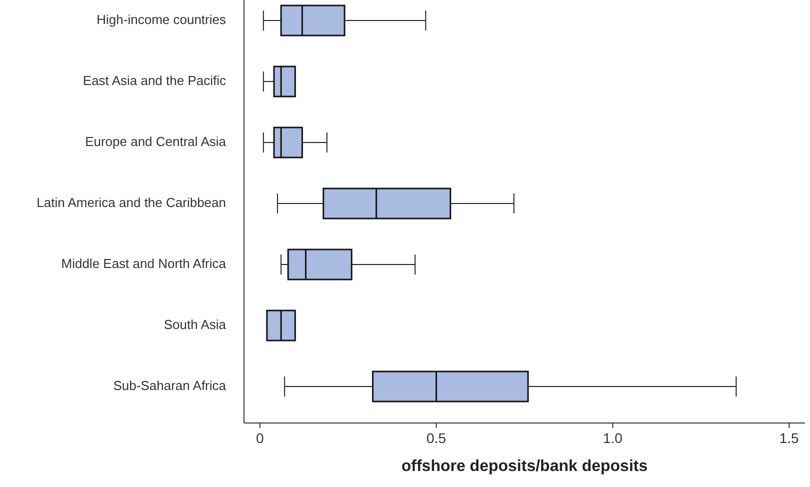 The width and height of the screenshot is (810, 487). What do you see at coordinates (161, 19) in the screenshot?
I see `y-tick-label: High-income countries` at bounding box center [161, 19].